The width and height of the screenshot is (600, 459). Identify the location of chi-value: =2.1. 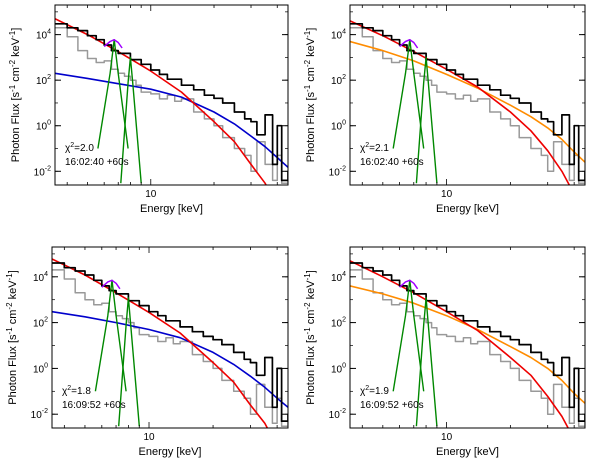
(379, 148).